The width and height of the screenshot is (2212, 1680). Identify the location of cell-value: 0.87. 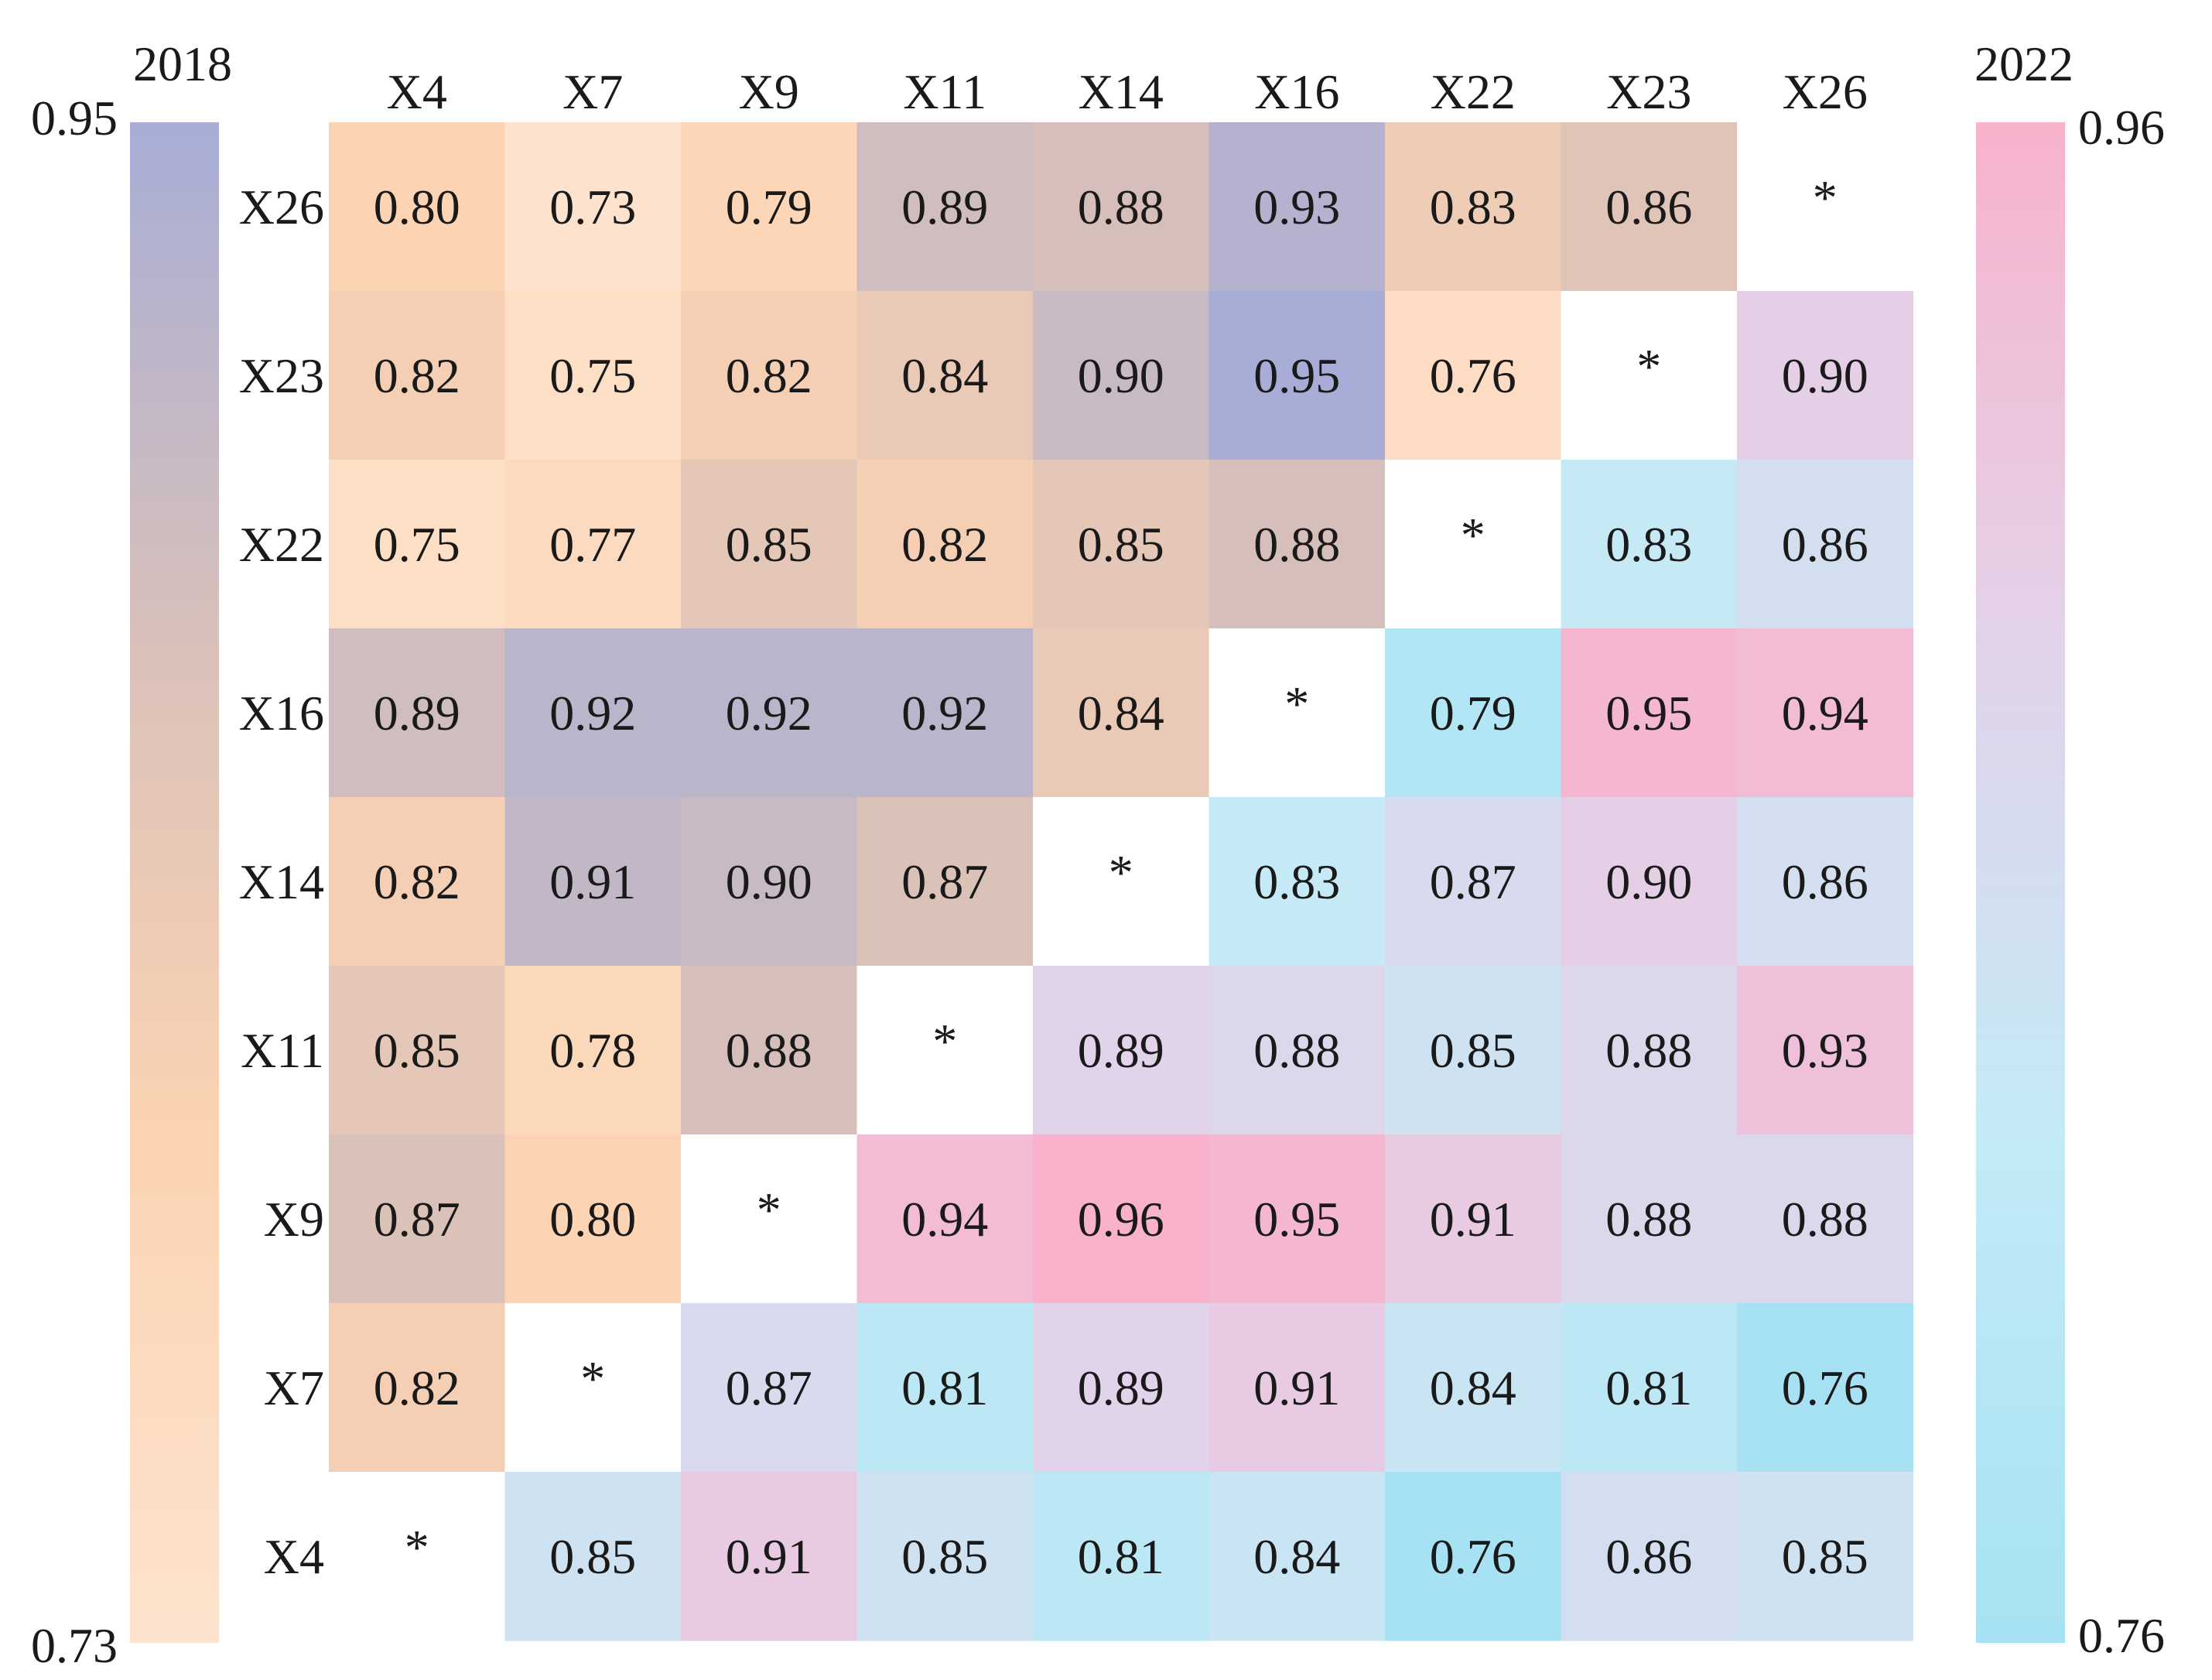
(769, 1387).